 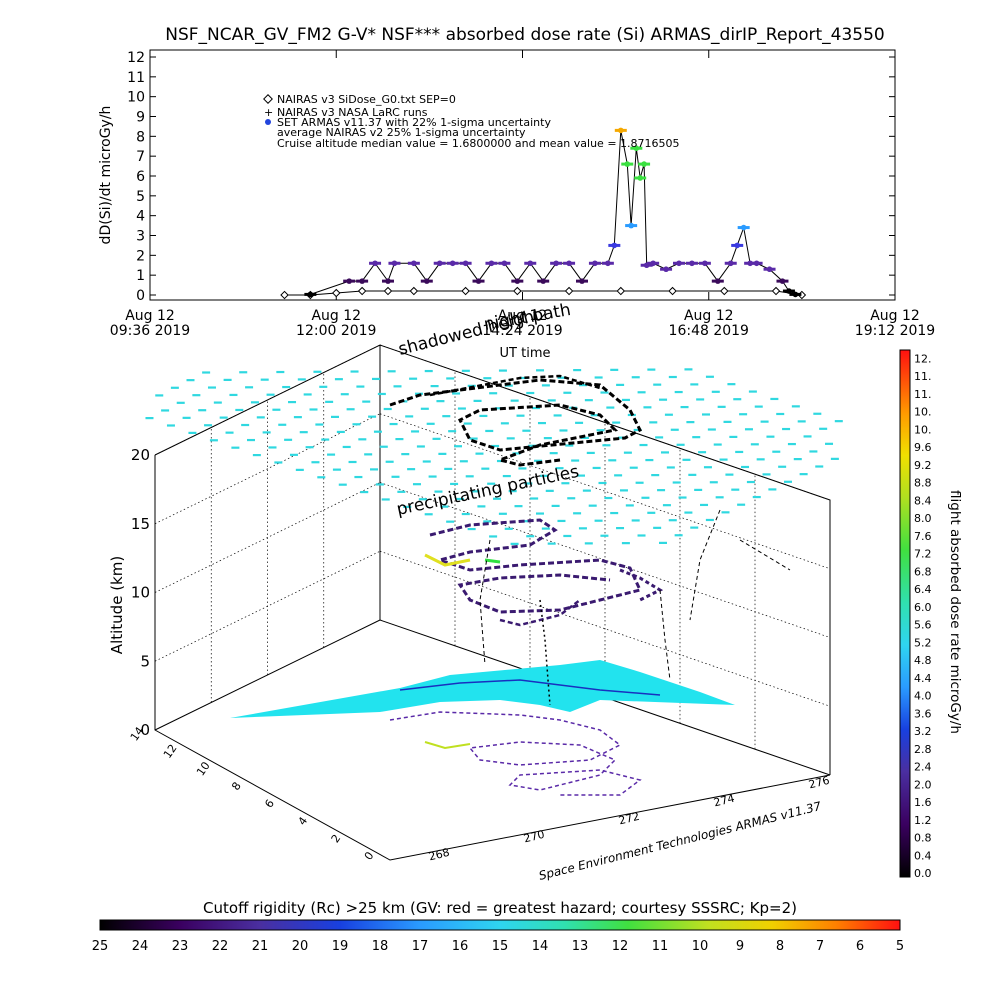 I want to click on y-tick-label: 2, so click(x=140, y=256).